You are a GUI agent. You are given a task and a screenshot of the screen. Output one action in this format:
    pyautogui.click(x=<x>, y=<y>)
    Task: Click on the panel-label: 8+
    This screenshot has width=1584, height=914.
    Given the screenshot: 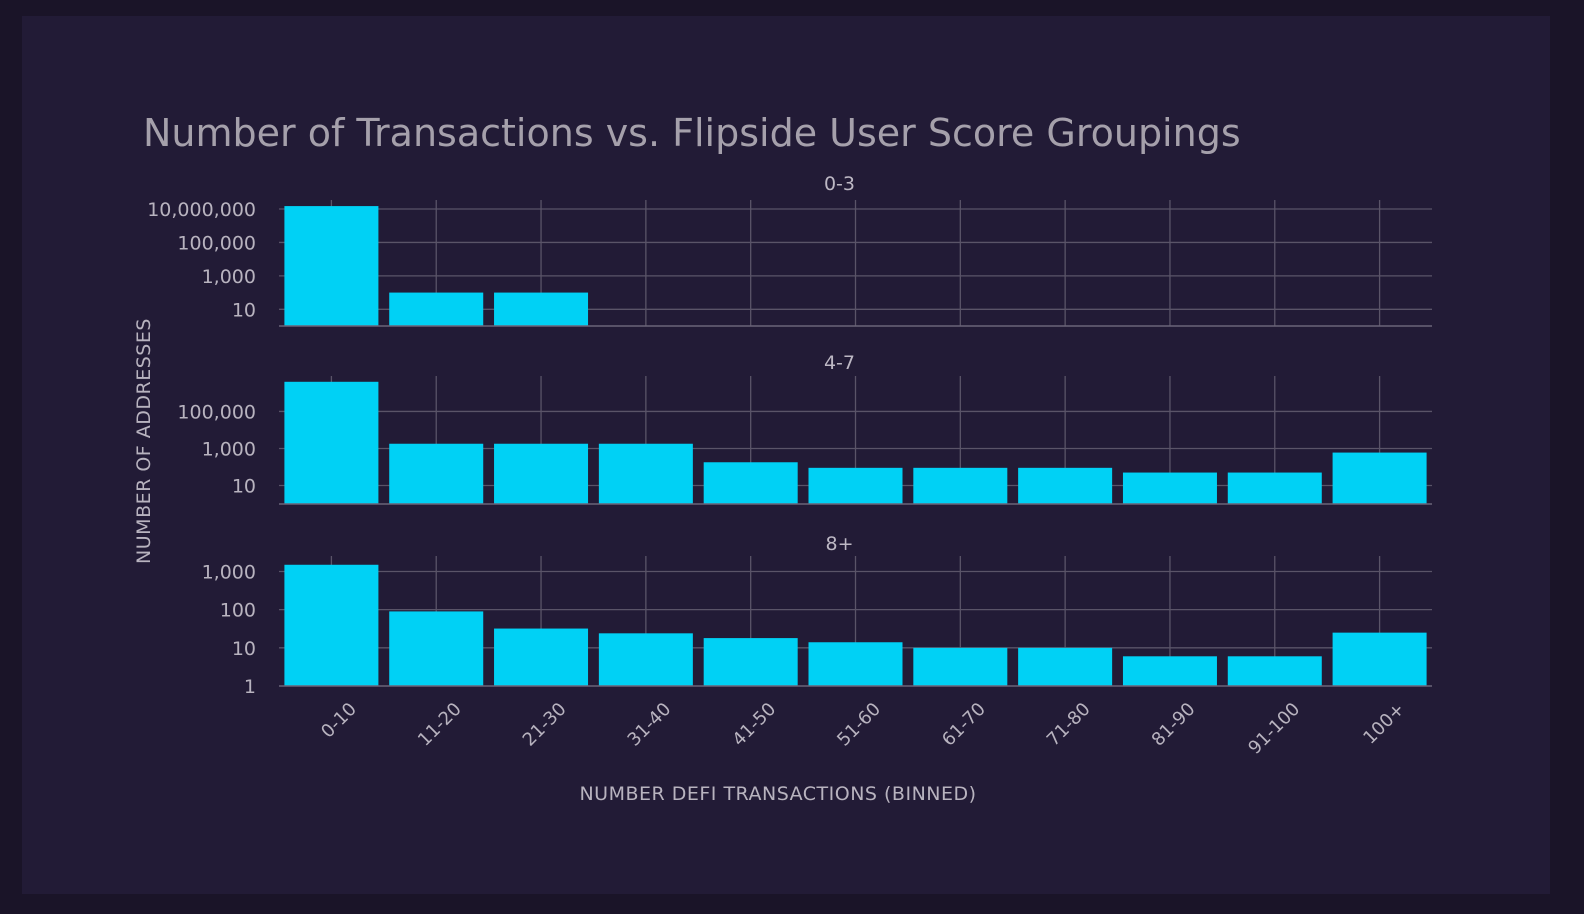 What is the action you would take?
    pyautogui.click(x=839, y=544)
    